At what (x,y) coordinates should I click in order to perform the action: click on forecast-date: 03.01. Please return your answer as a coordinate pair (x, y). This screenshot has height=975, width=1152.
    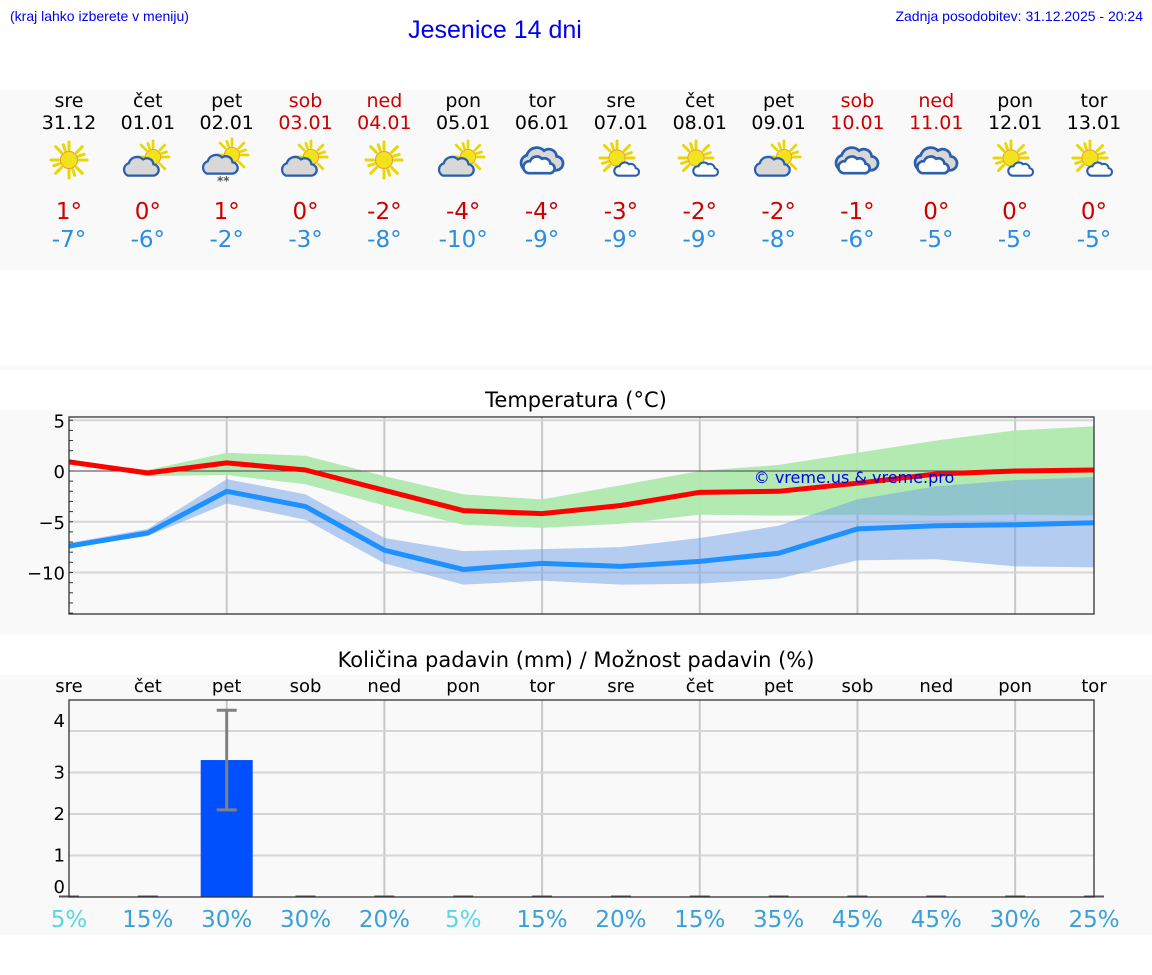
    Looking at the image, I should click on (305, 123).